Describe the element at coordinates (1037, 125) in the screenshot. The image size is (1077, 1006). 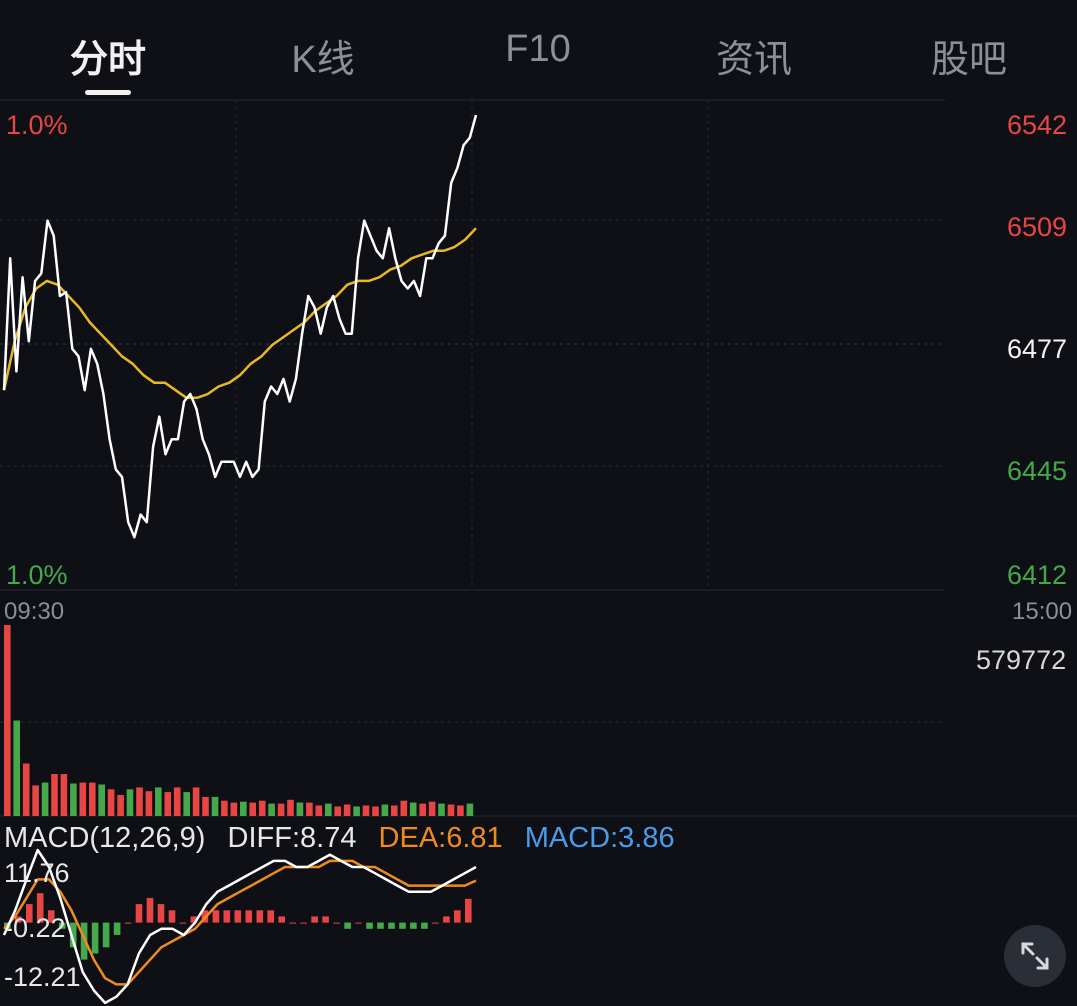
I see `price-tick-label: 6542` at that location.